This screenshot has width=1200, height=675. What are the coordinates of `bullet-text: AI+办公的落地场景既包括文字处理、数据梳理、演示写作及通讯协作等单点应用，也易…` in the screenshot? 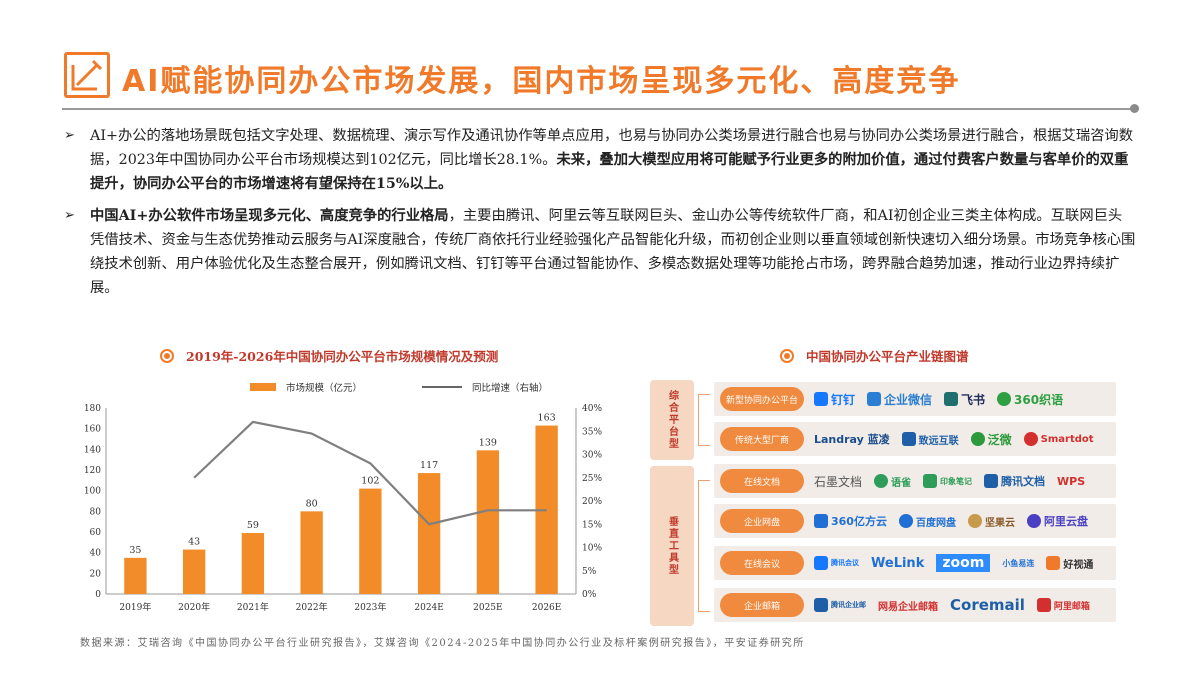 It's located at (613, 160).